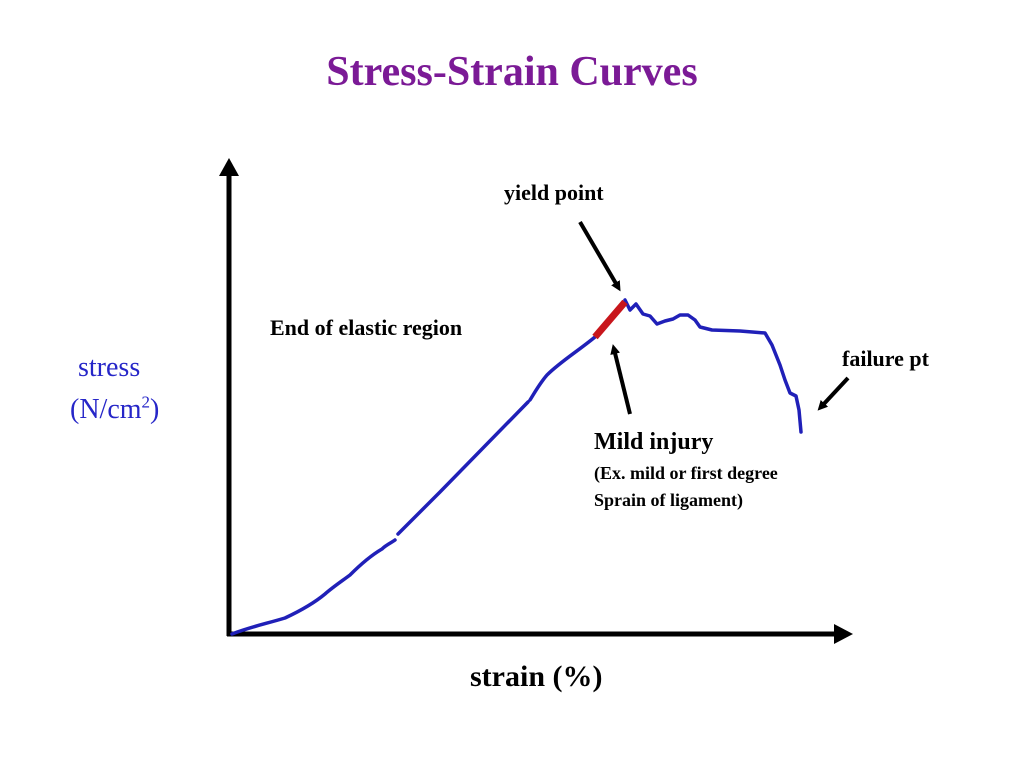 The width and height of the screenshot is (1024, 768). Describe the element at coordinates (146, 402) in the screenshot. I see `y-axis-unit-superscript: 2` at that location.